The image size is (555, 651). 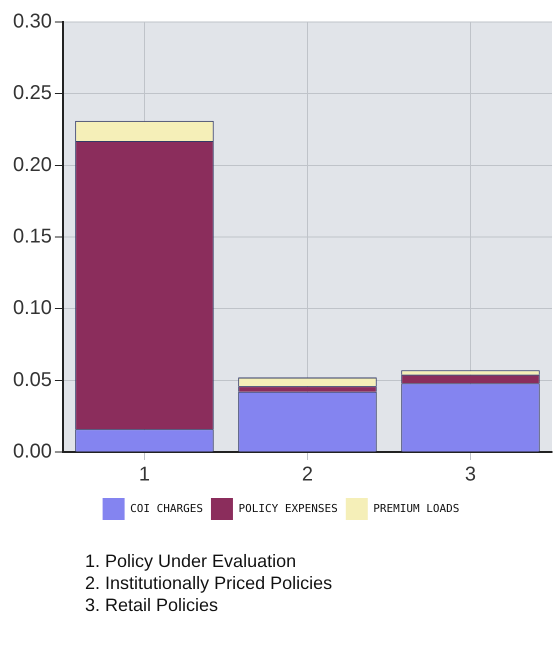 What do you see at coordinates (32, 93) in the screenshot?
I see `y-tick-label: 0.25` at bounding box center [32, 93].